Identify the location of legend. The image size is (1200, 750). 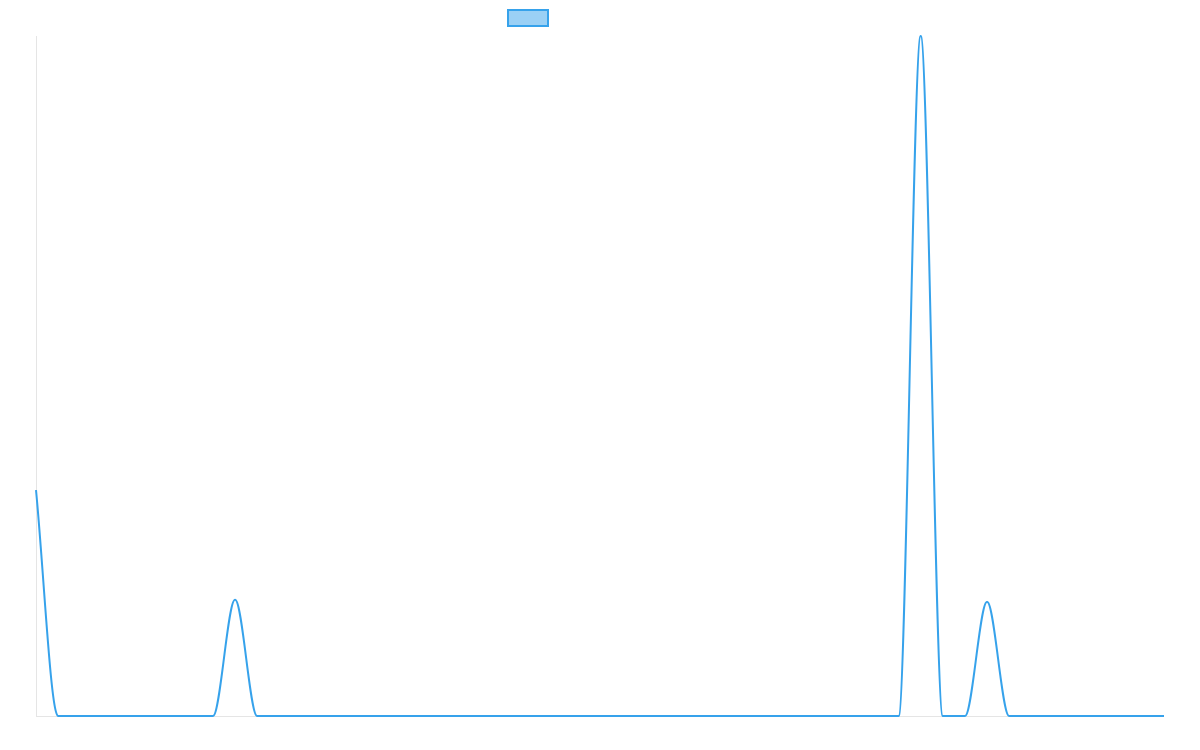
(528, 18).